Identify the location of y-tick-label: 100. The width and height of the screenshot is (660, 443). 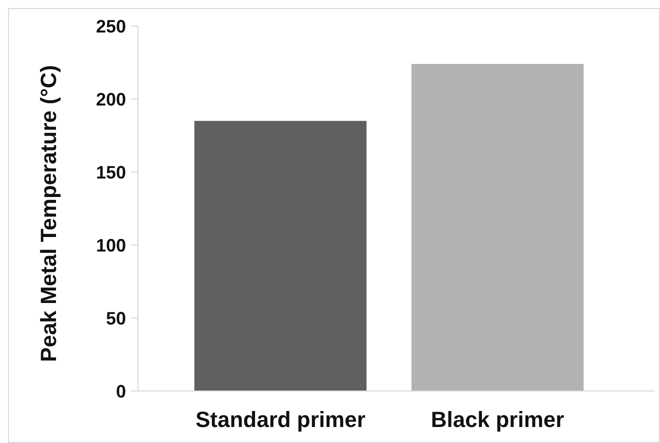
(111, 245).